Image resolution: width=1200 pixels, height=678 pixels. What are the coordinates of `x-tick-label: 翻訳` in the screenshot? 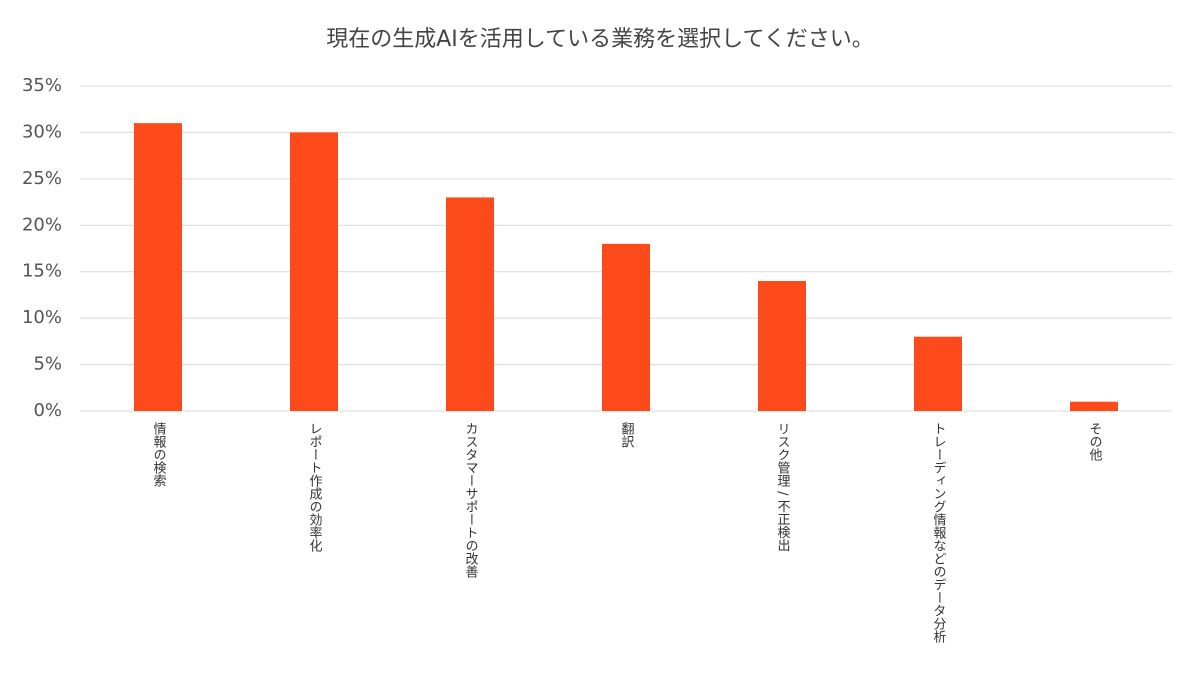 It's located at (627, 435).